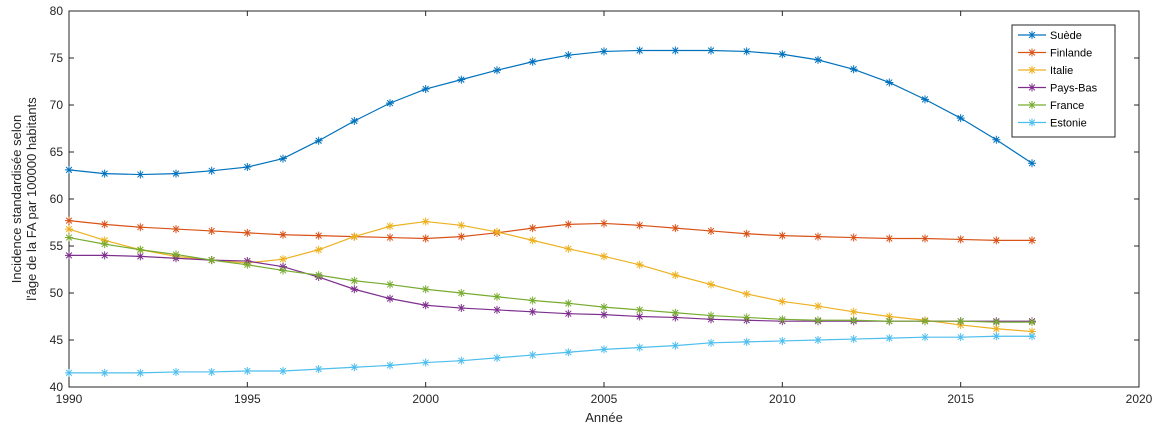 The image size is (1161, 435). I want to click on legend-entry: Suède, so click(1050, 36).